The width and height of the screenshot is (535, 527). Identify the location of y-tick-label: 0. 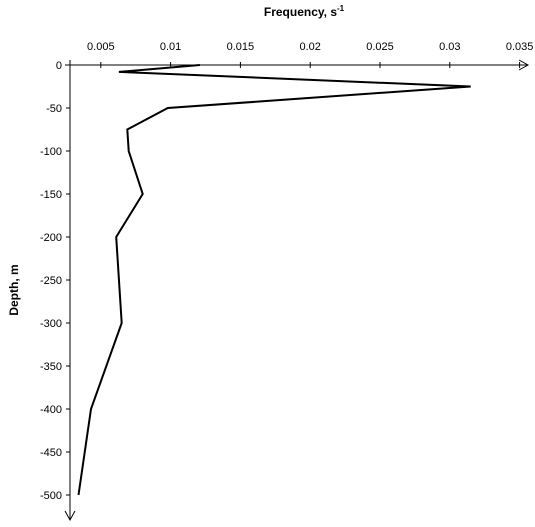
(59, 66).